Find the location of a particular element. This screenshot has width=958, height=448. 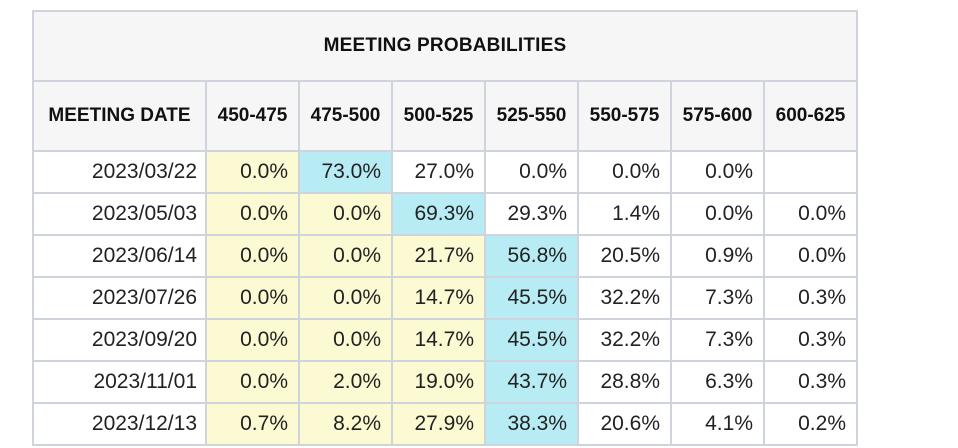

meeting-date-cell: 2023/12/13 is located at coordinates (119, 424).